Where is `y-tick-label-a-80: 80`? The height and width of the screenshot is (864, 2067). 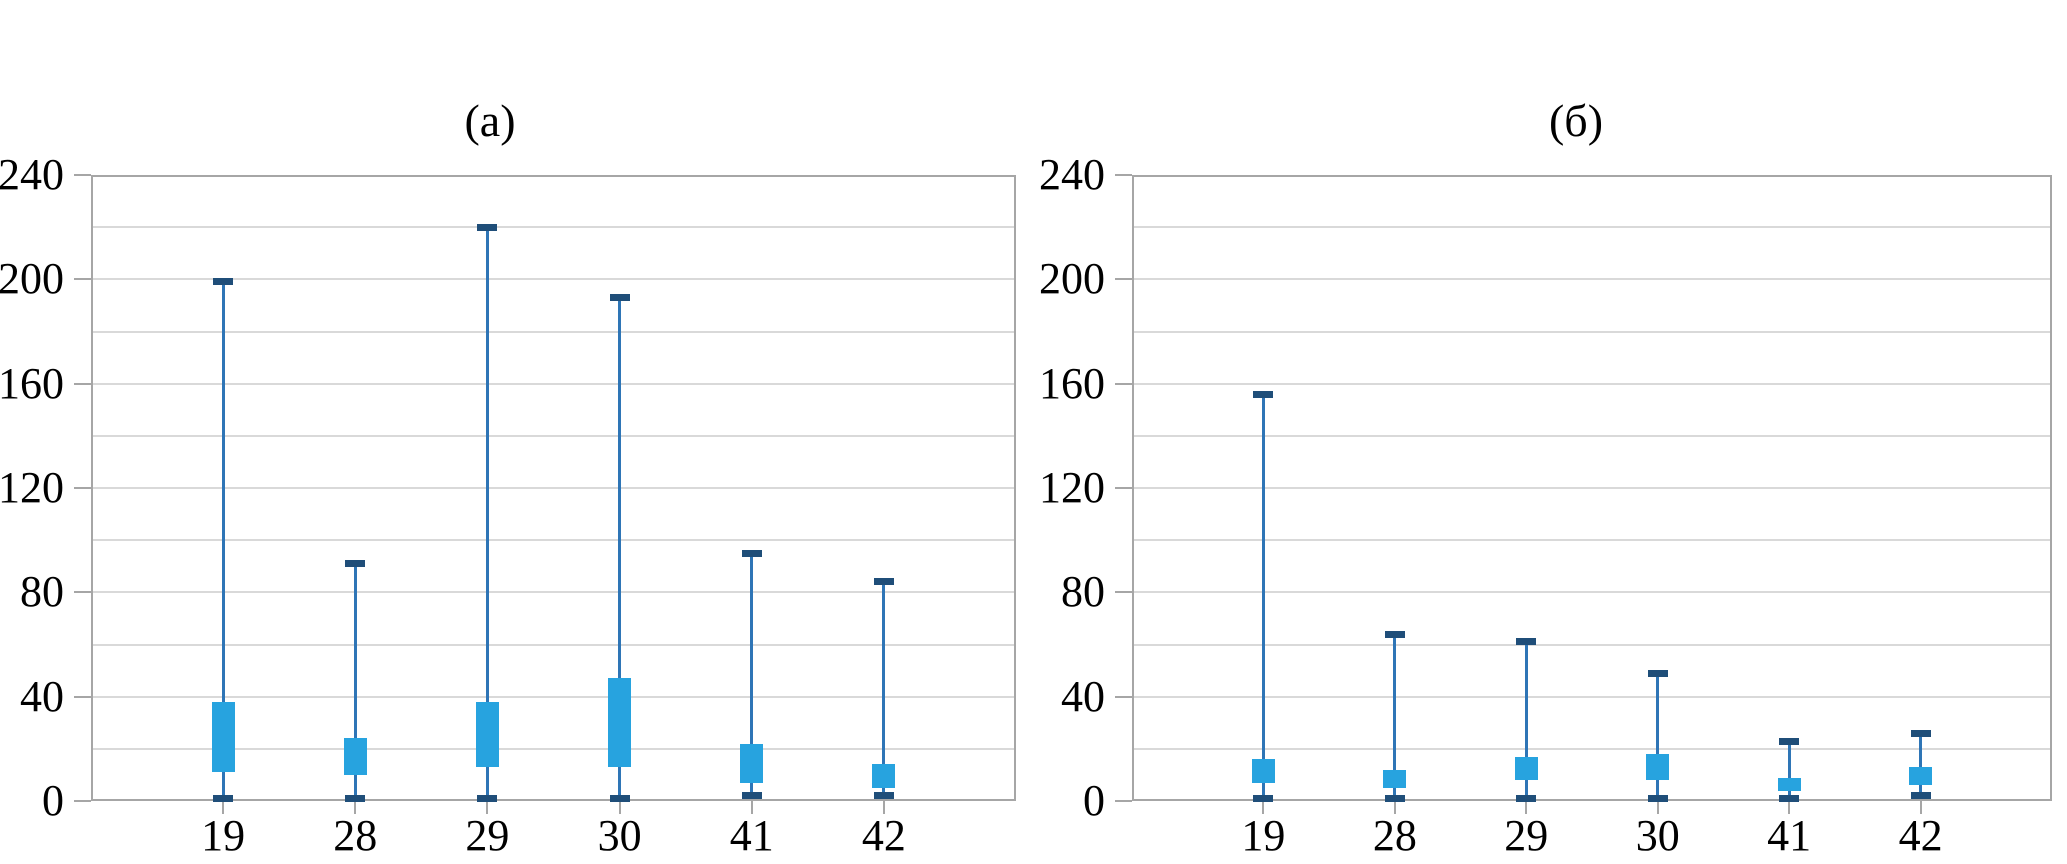 y-tick-label-a-80: 80 is located at coordinates (42, 592).